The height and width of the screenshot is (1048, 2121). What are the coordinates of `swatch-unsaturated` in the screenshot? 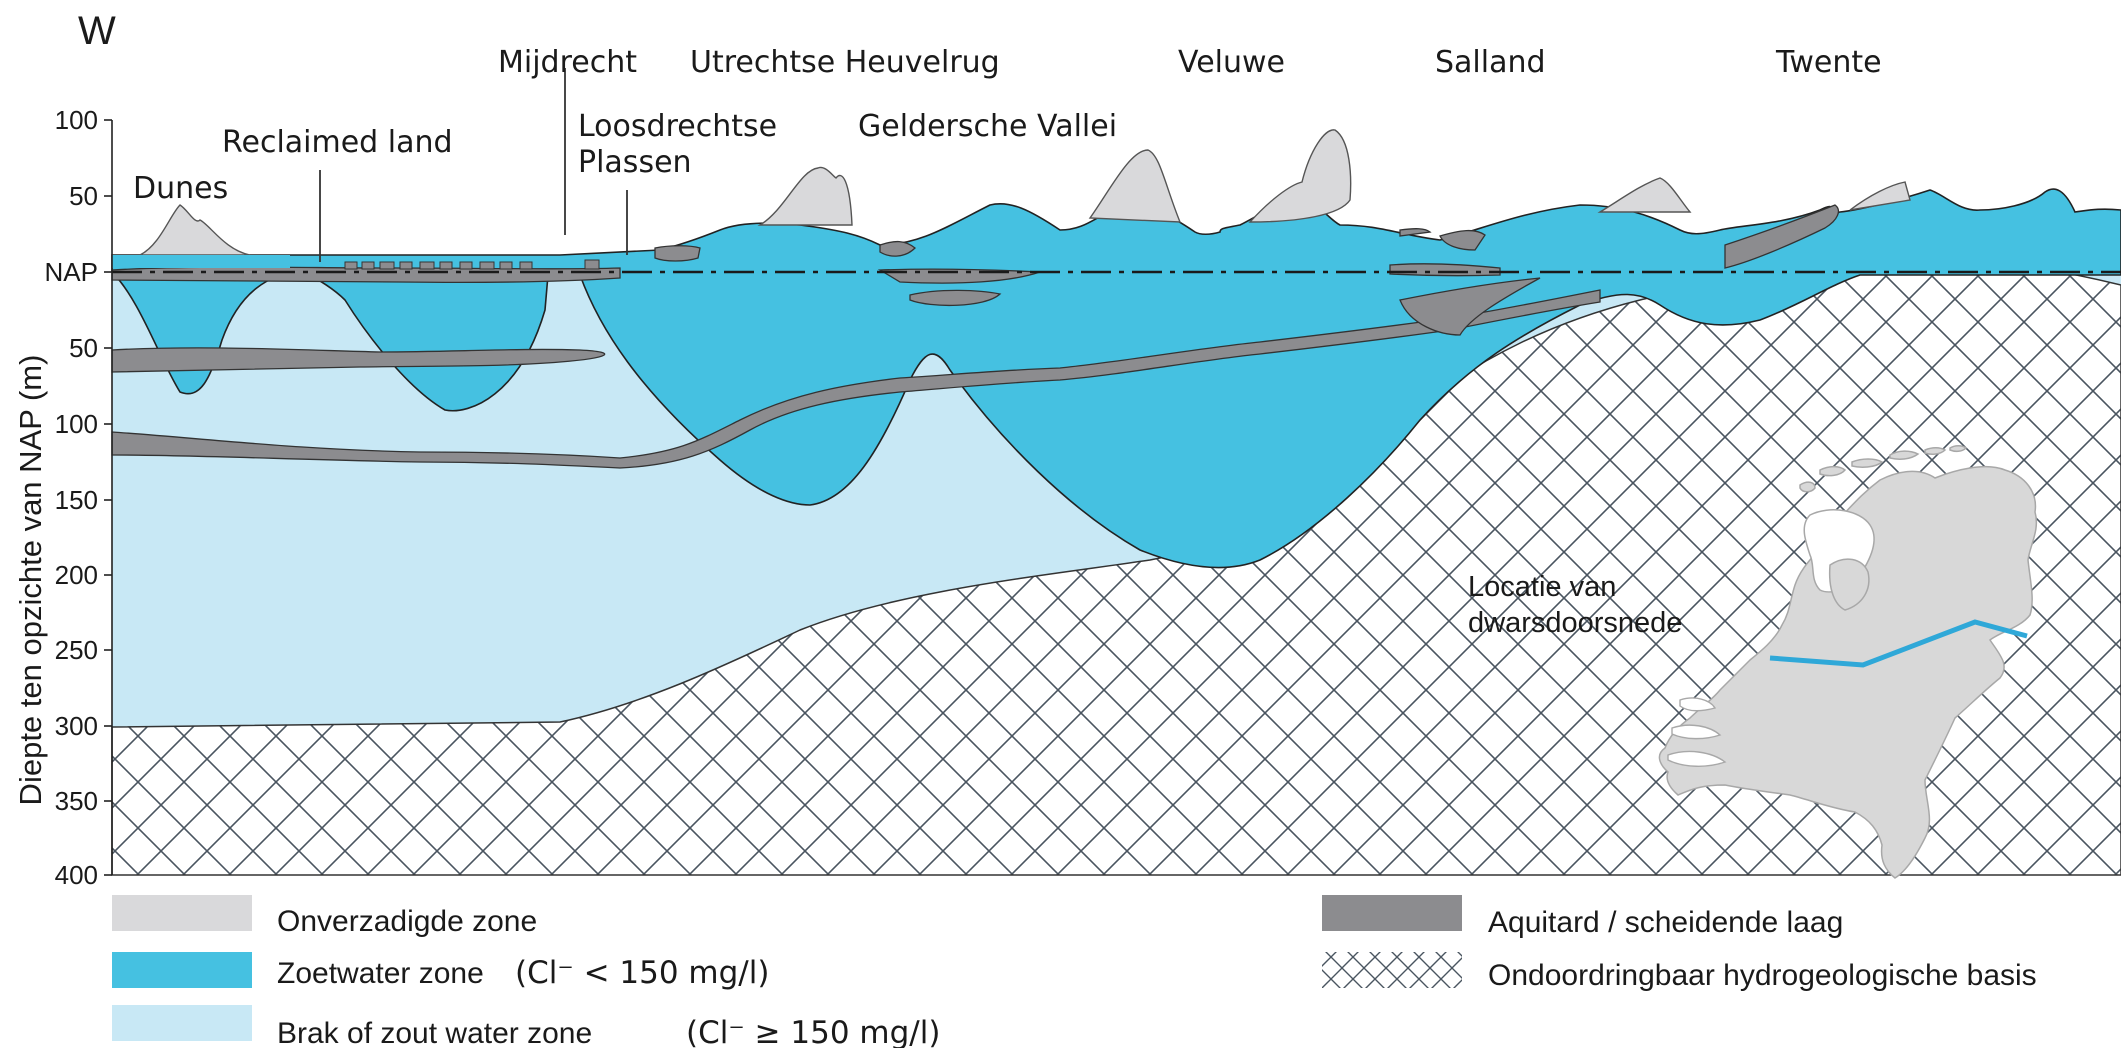 It's located at (182, 913).